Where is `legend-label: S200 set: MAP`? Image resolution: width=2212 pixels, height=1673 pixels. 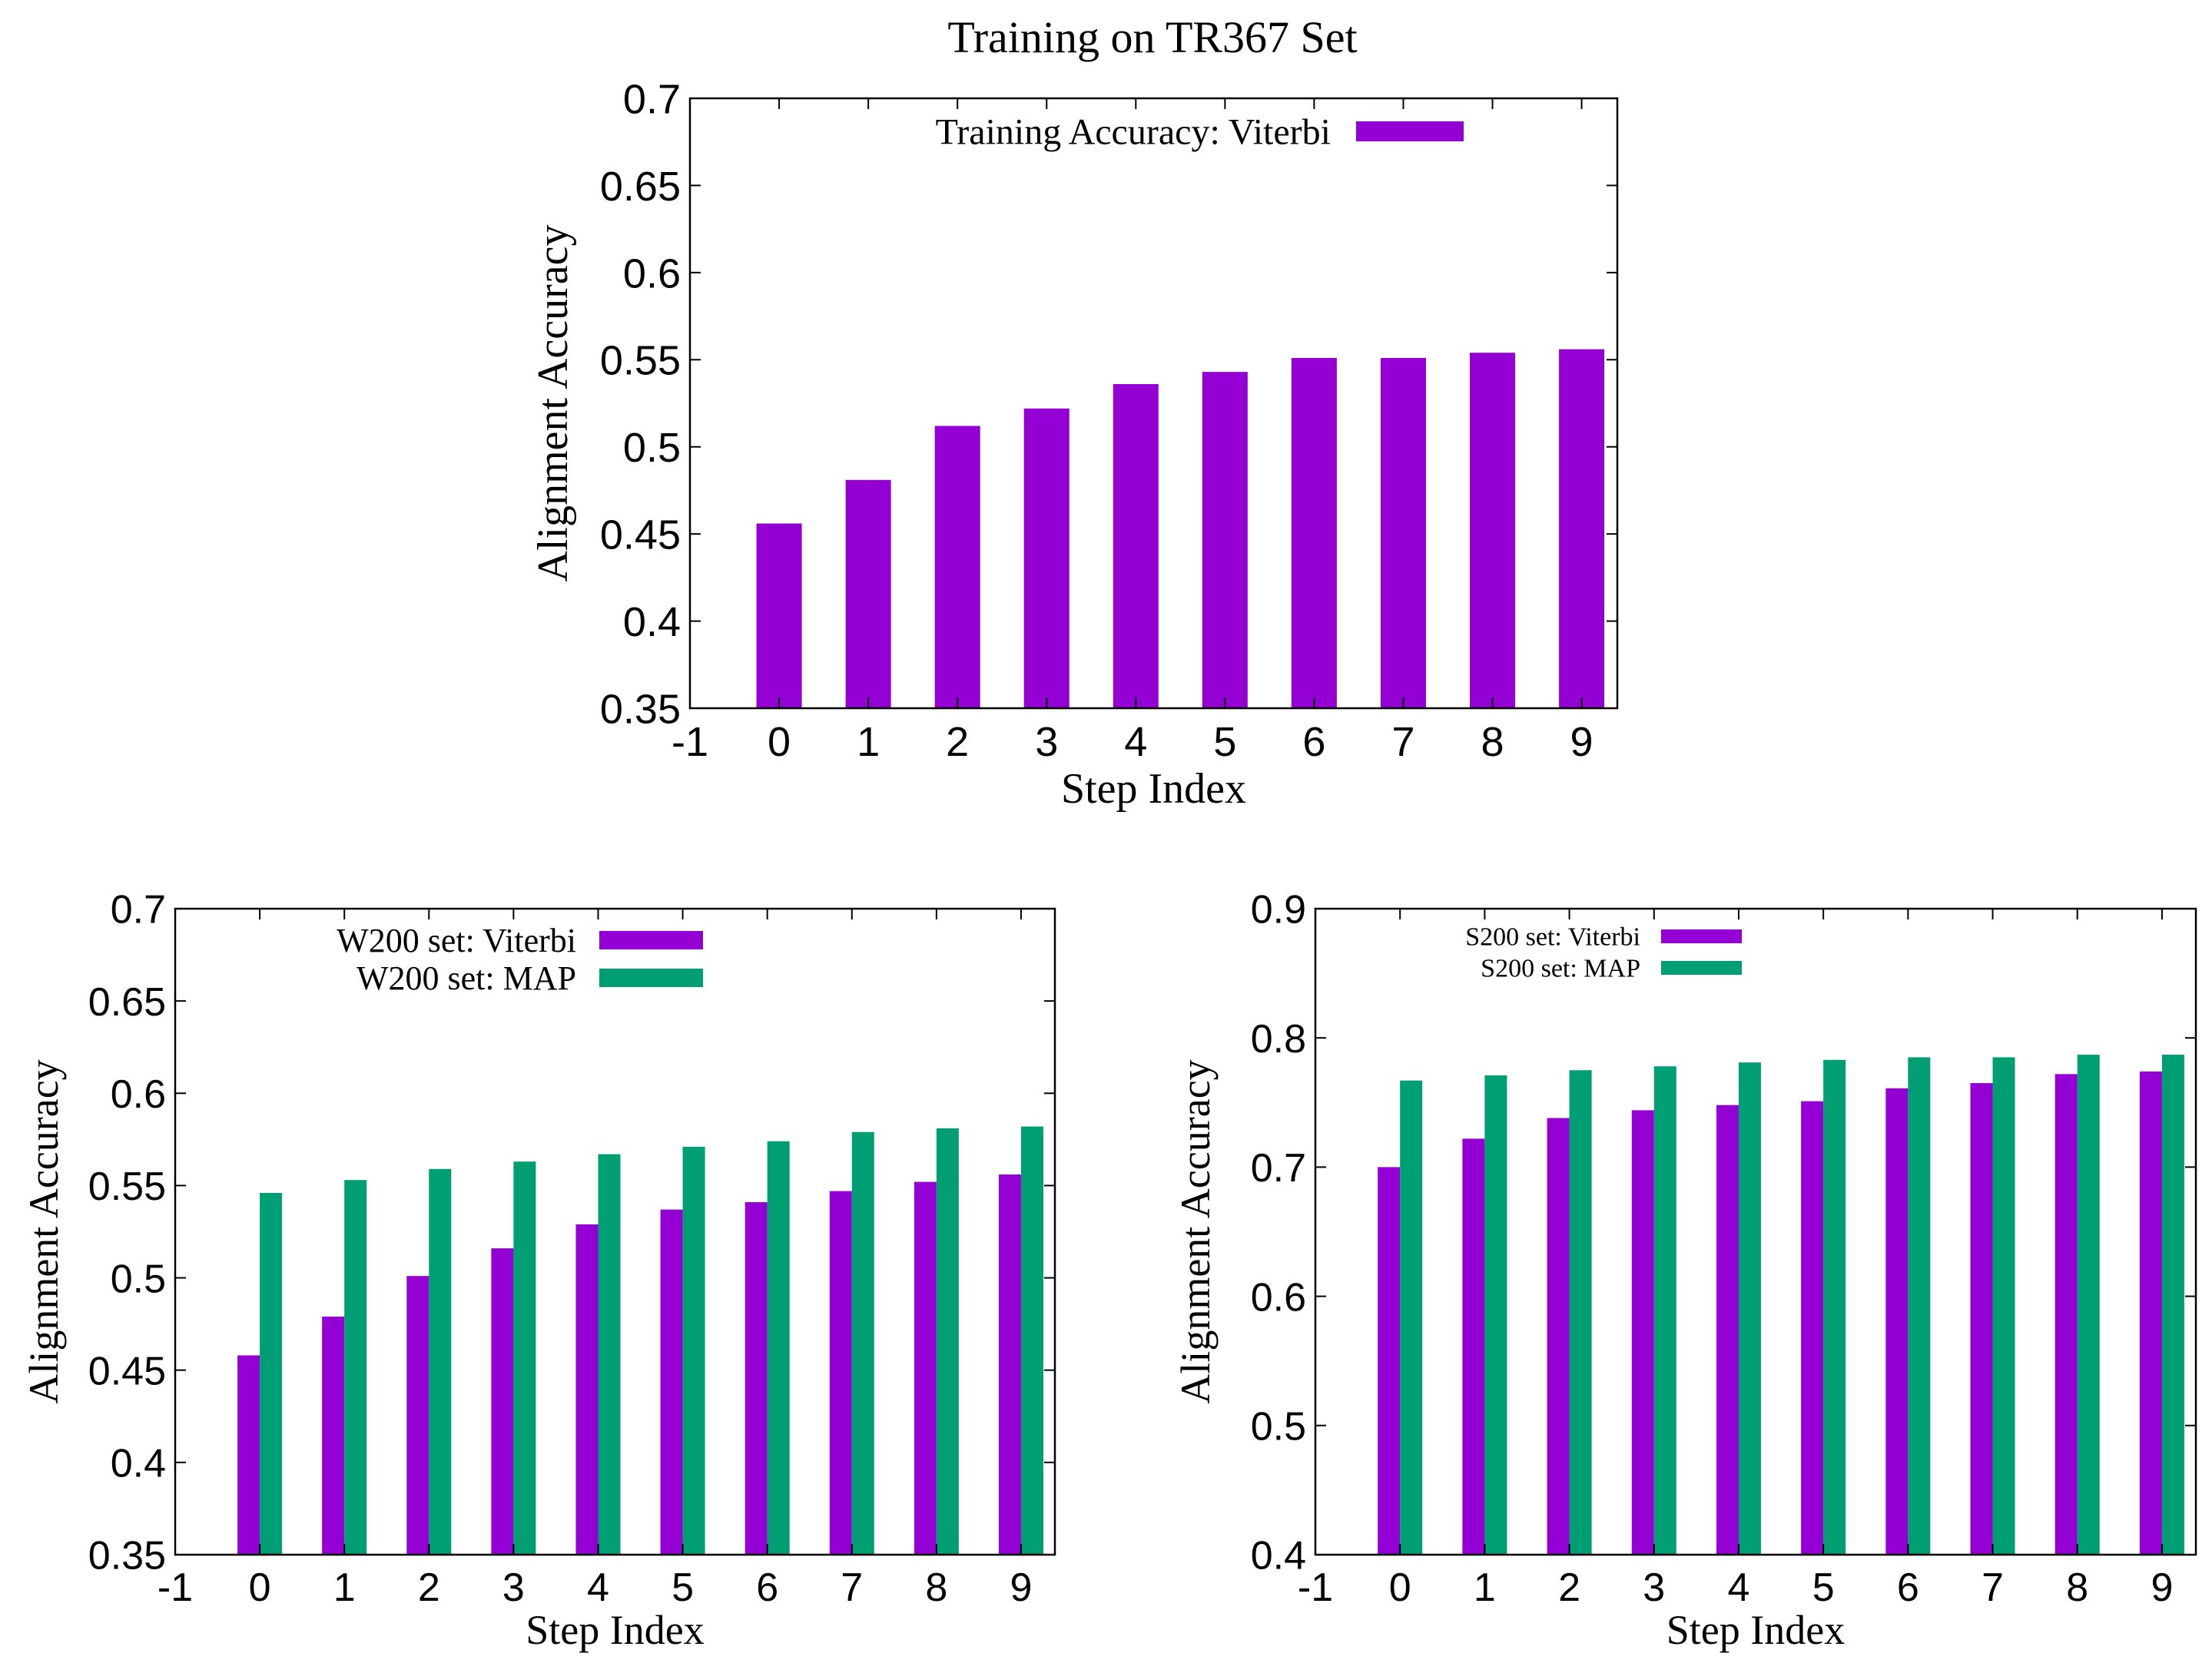
legend-label: S200 set: MAP is located at coordinates (1560, 969).